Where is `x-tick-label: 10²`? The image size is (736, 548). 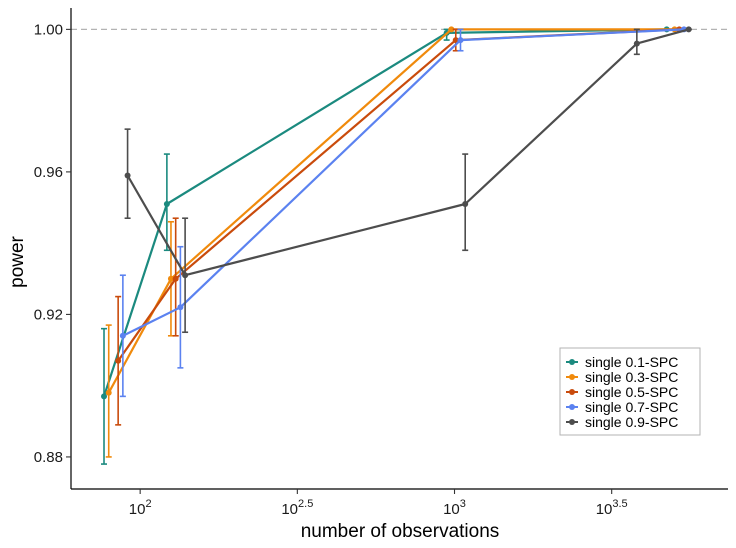 x-tick-label: 10² is located at coordinates (140, 508).